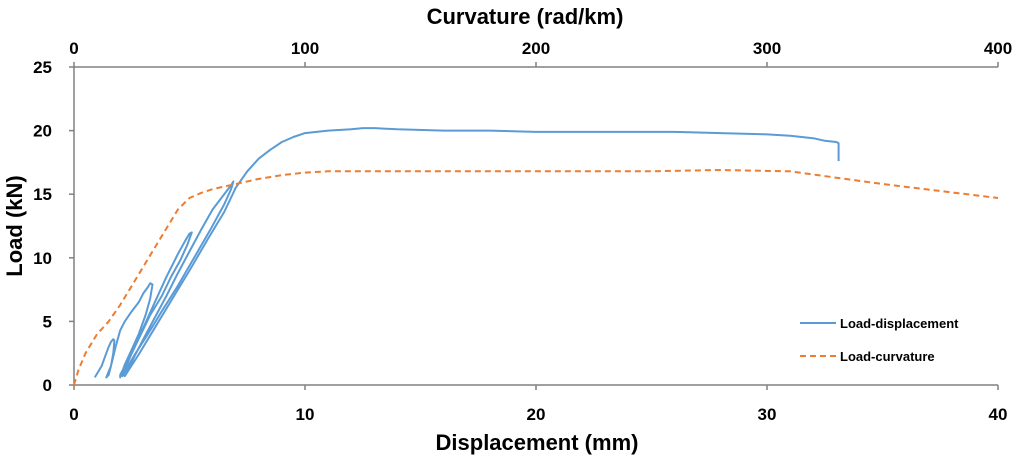 The height and width of the screenshot is (461, 1024). I want to click on legend-label-load-displacement: Load-displacement, so click(899, 323).